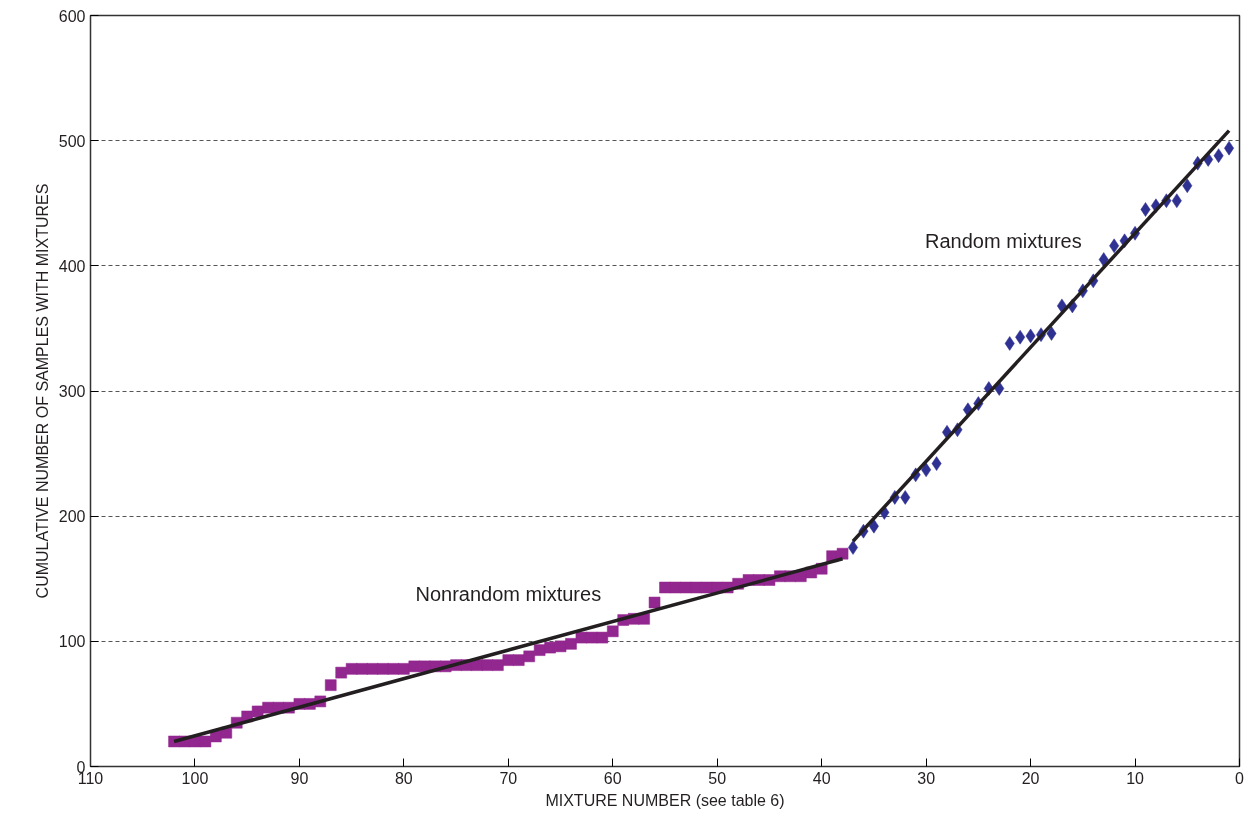 The image size is (1249, 836). I want to click on series-label: Random mixtures, so click(1003, 240).